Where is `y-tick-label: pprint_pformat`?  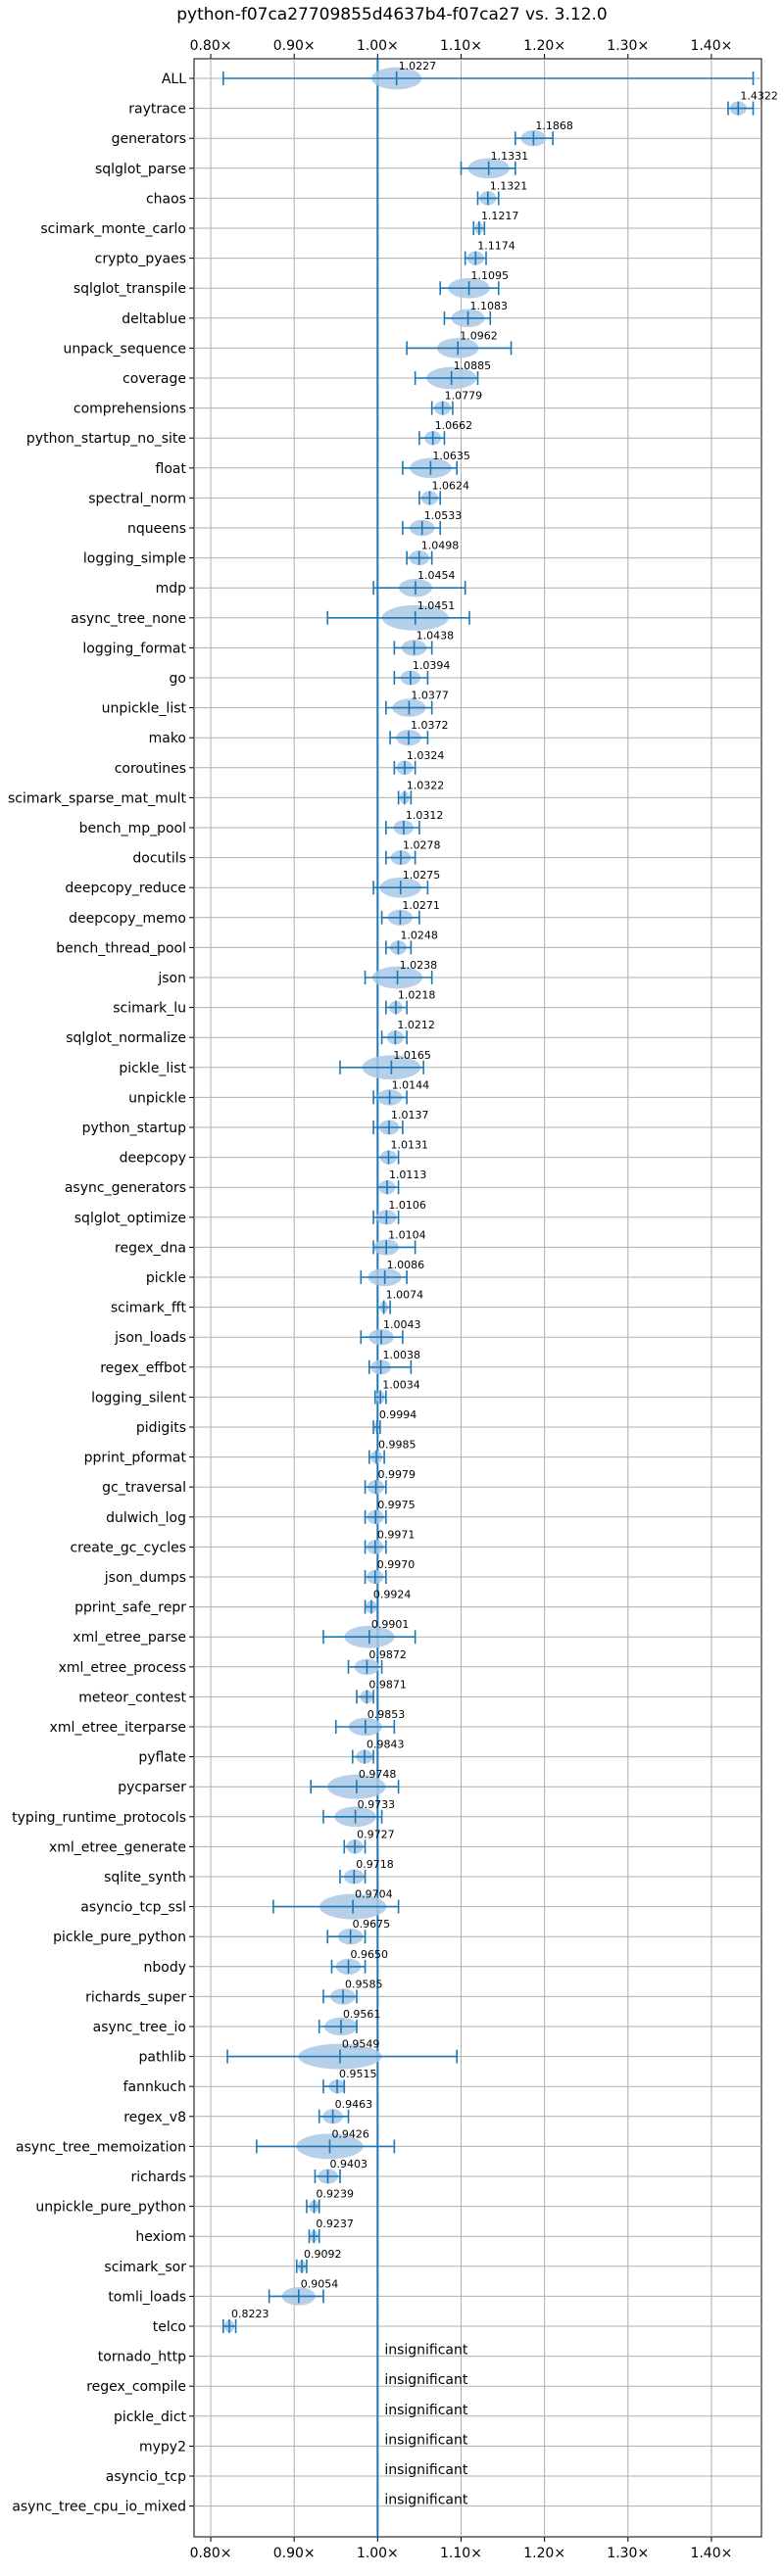
y-tick-label: pprint_pformat is located at coordinates (135, 1459).